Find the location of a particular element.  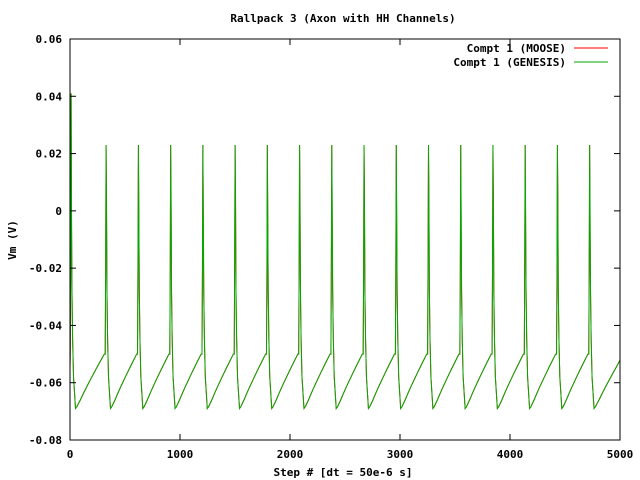

chart-title: Rallpack 3 (Axon with HH Channels) is located at coordinates (342, 18).